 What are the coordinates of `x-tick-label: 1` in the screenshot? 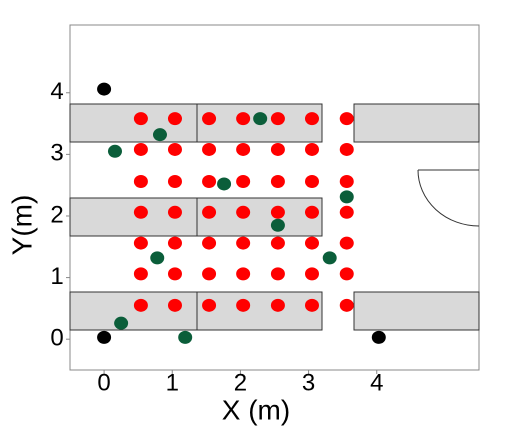 It's located at (172, 382).